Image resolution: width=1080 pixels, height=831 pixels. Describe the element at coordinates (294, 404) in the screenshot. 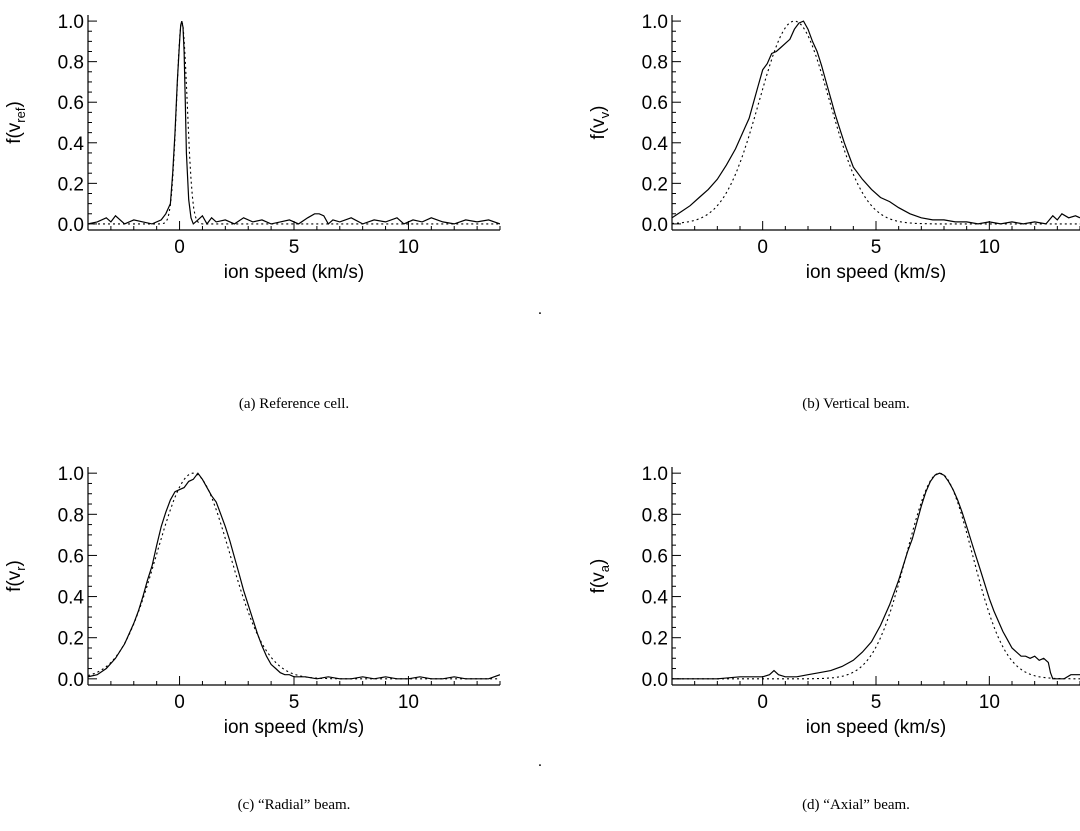

I see `chart-a-caption: (a) Reference cell.` at that location.